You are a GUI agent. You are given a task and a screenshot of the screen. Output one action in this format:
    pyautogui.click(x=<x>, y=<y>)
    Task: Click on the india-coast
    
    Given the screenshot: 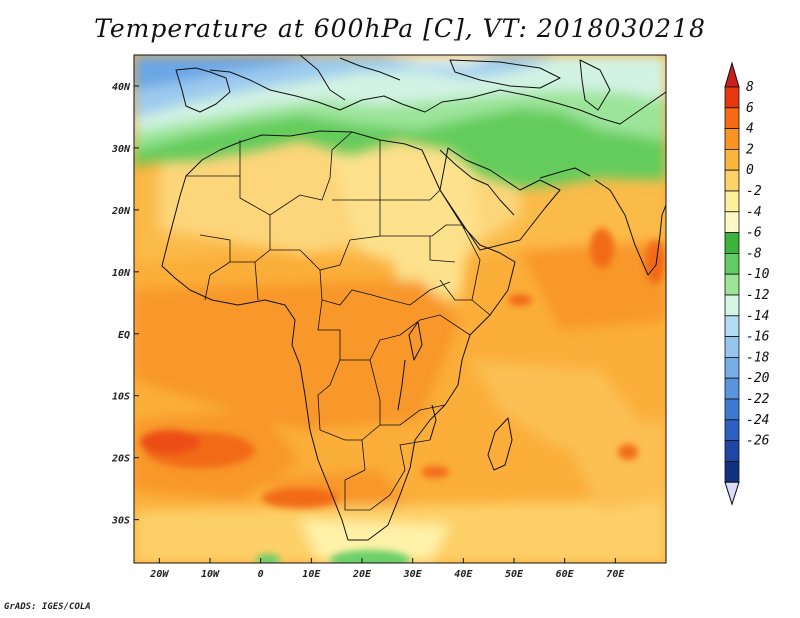 What is the action you would take?
    pyautogui.click(x=630, y=227)
    